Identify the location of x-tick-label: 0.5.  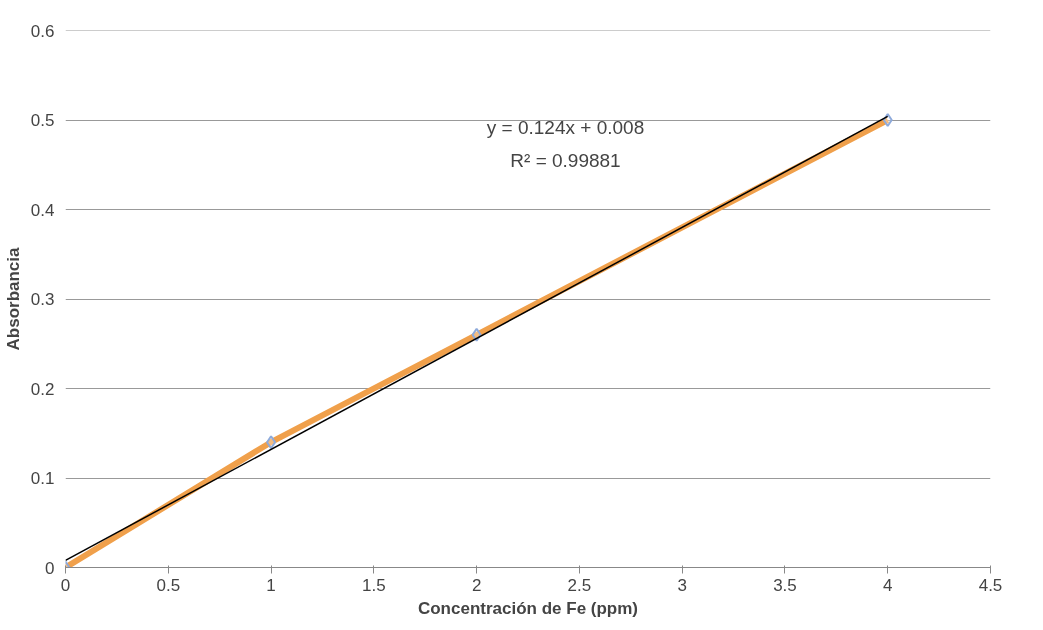
(168, 585).